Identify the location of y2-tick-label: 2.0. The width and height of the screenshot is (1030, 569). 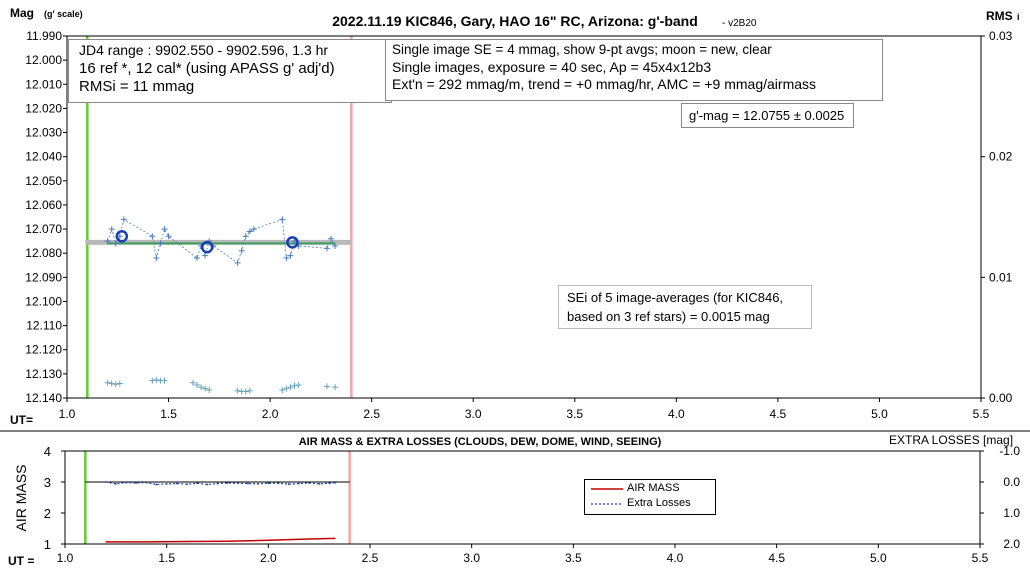
(1011, 544).